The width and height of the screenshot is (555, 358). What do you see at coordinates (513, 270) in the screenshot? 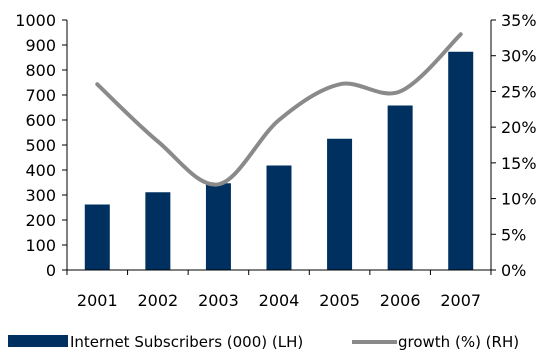
I see `right-tick-label: 0%` at bounding box center [513, 270].